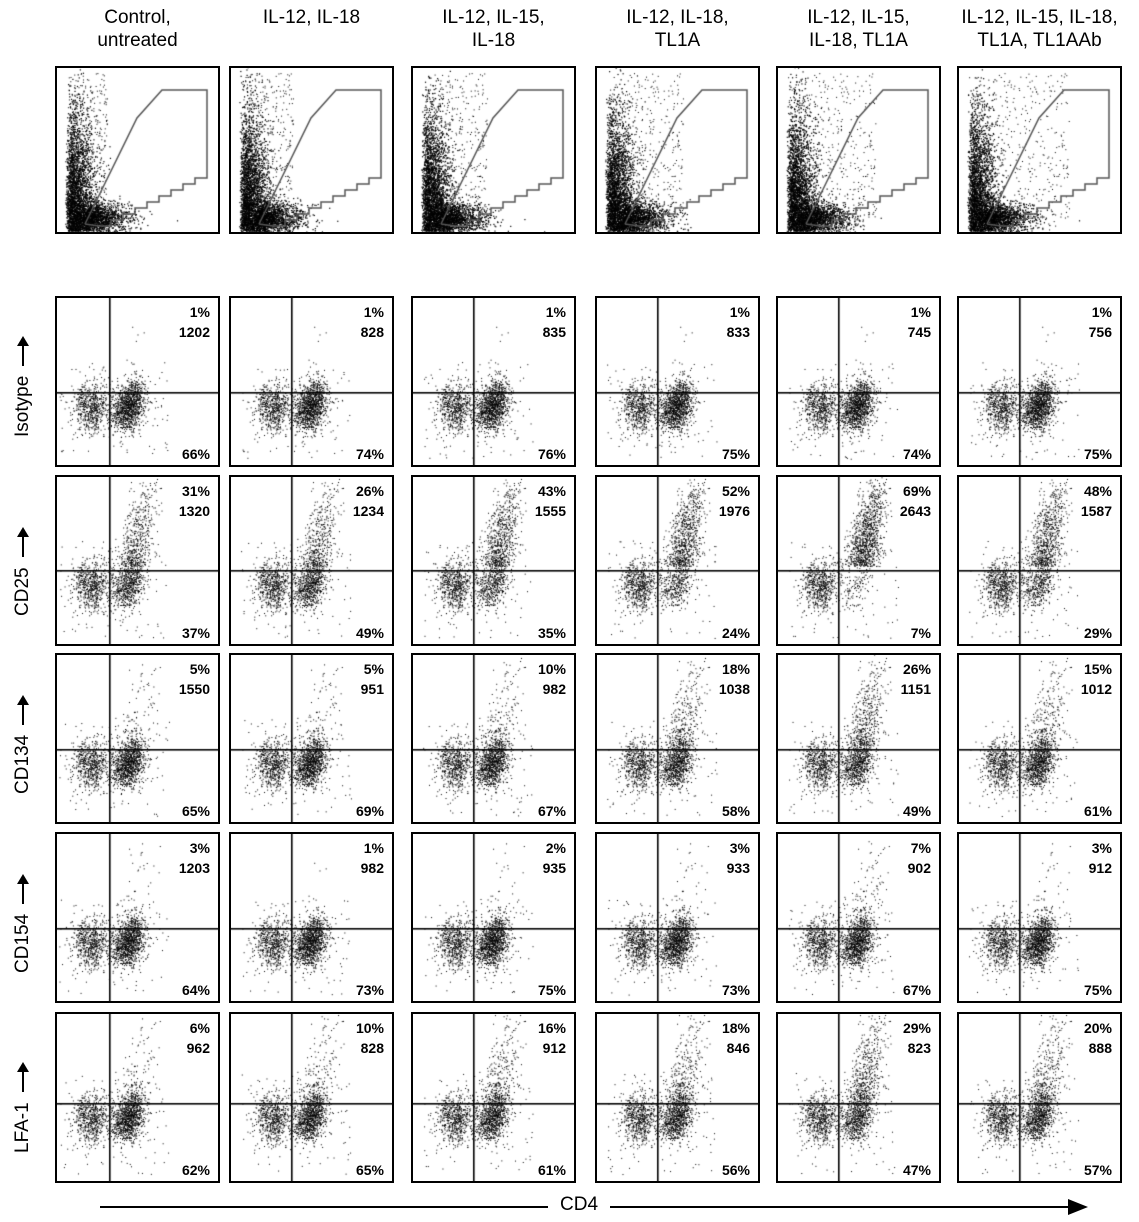  Describe the element at coordinates (311, 917) in the screenshot. I see `quadrant-plot: 1% 982 73%` at that location.